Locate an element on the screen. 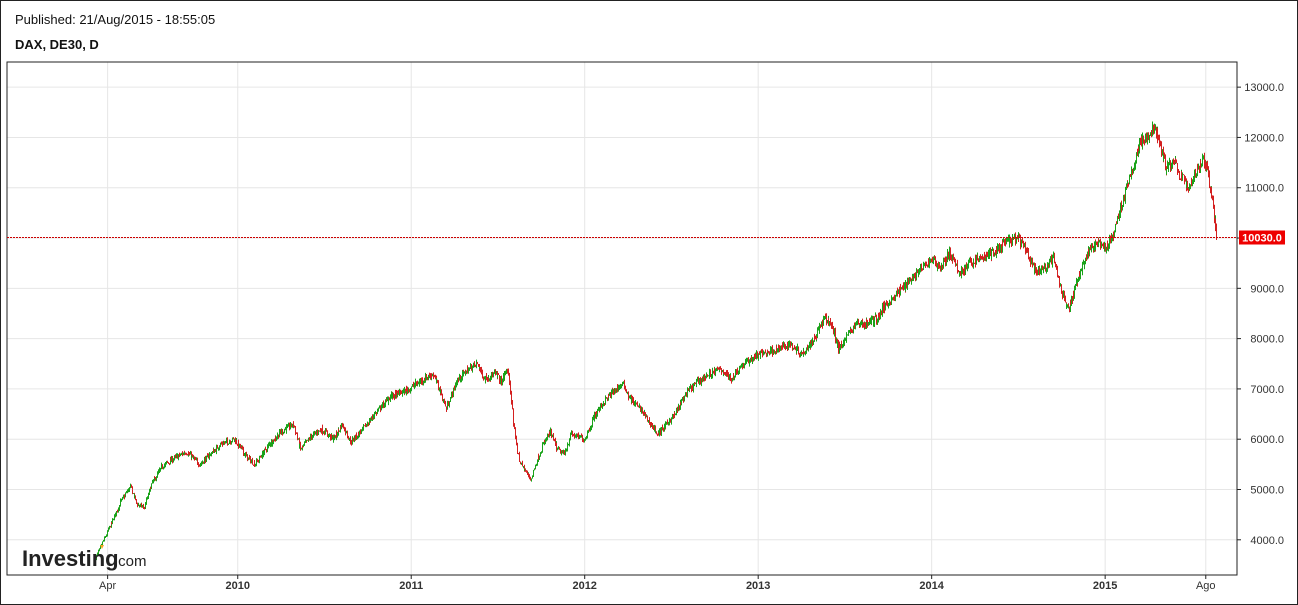 Image resolution: width=1298 pixels, height=605 pixels. x-tick-label: 2014 is located at coordinates (931, 586).